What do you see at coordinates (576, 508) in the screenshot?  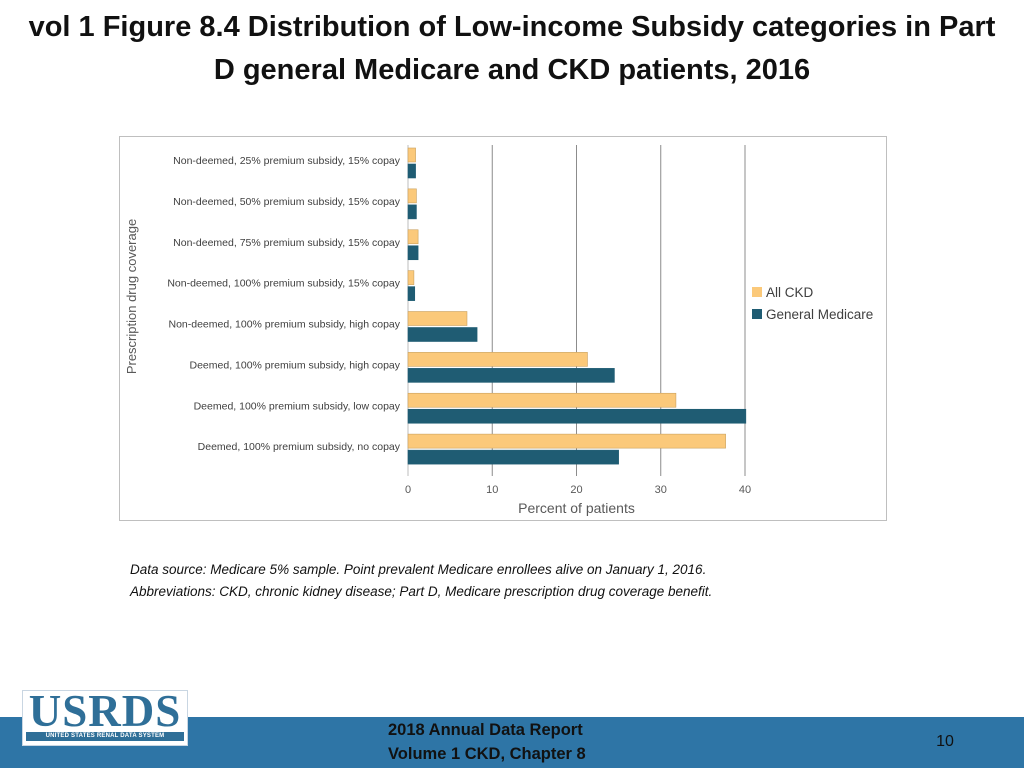 I see `x-axis-label: Percent of patients` at bounding box center [576, 508].